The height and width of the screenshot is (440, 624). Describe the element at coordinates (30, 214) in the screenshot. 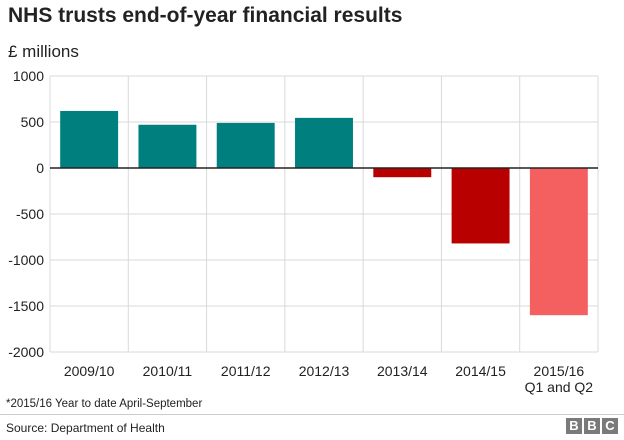

I see `y-tick-label: -500` at that location.